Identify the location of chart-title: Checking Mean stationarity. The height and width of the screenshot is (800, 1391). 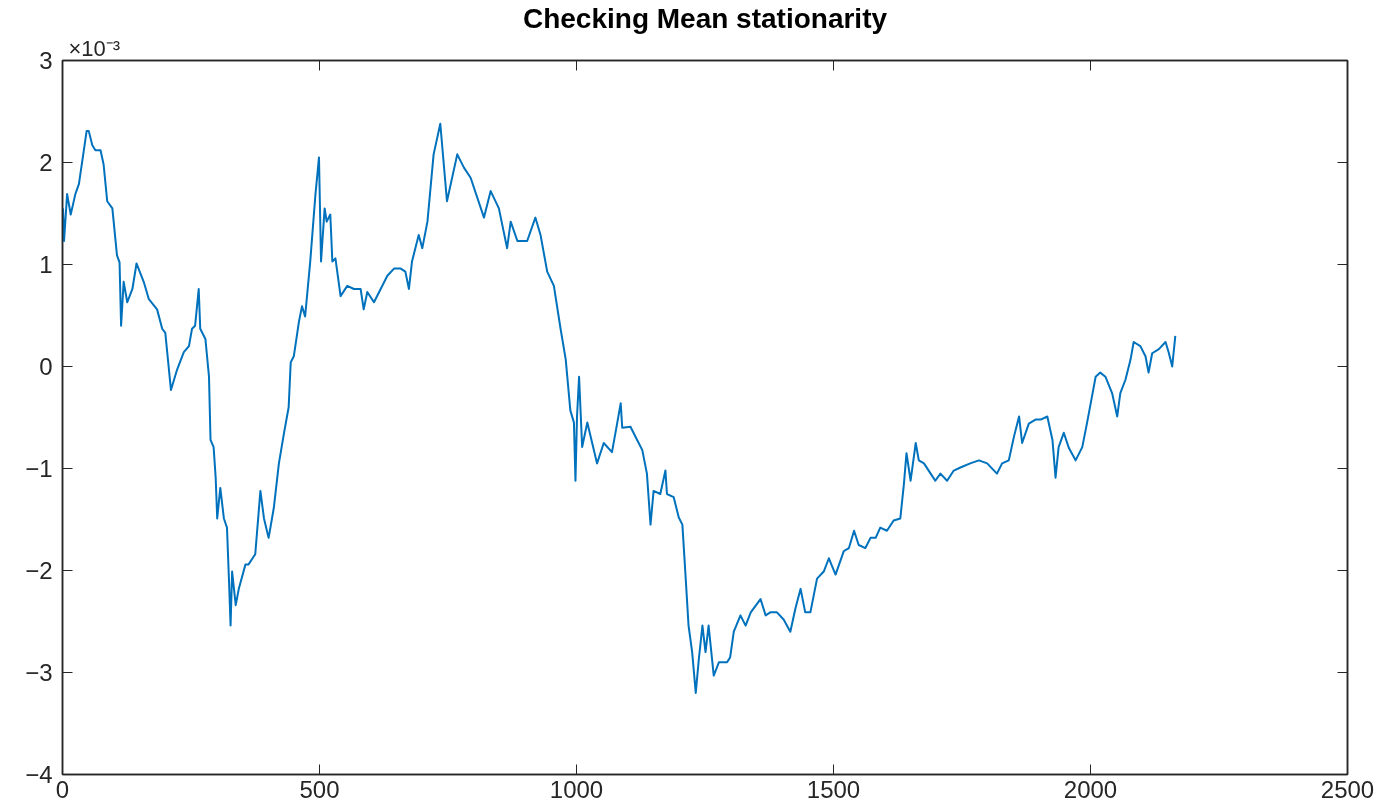
(705, 18).